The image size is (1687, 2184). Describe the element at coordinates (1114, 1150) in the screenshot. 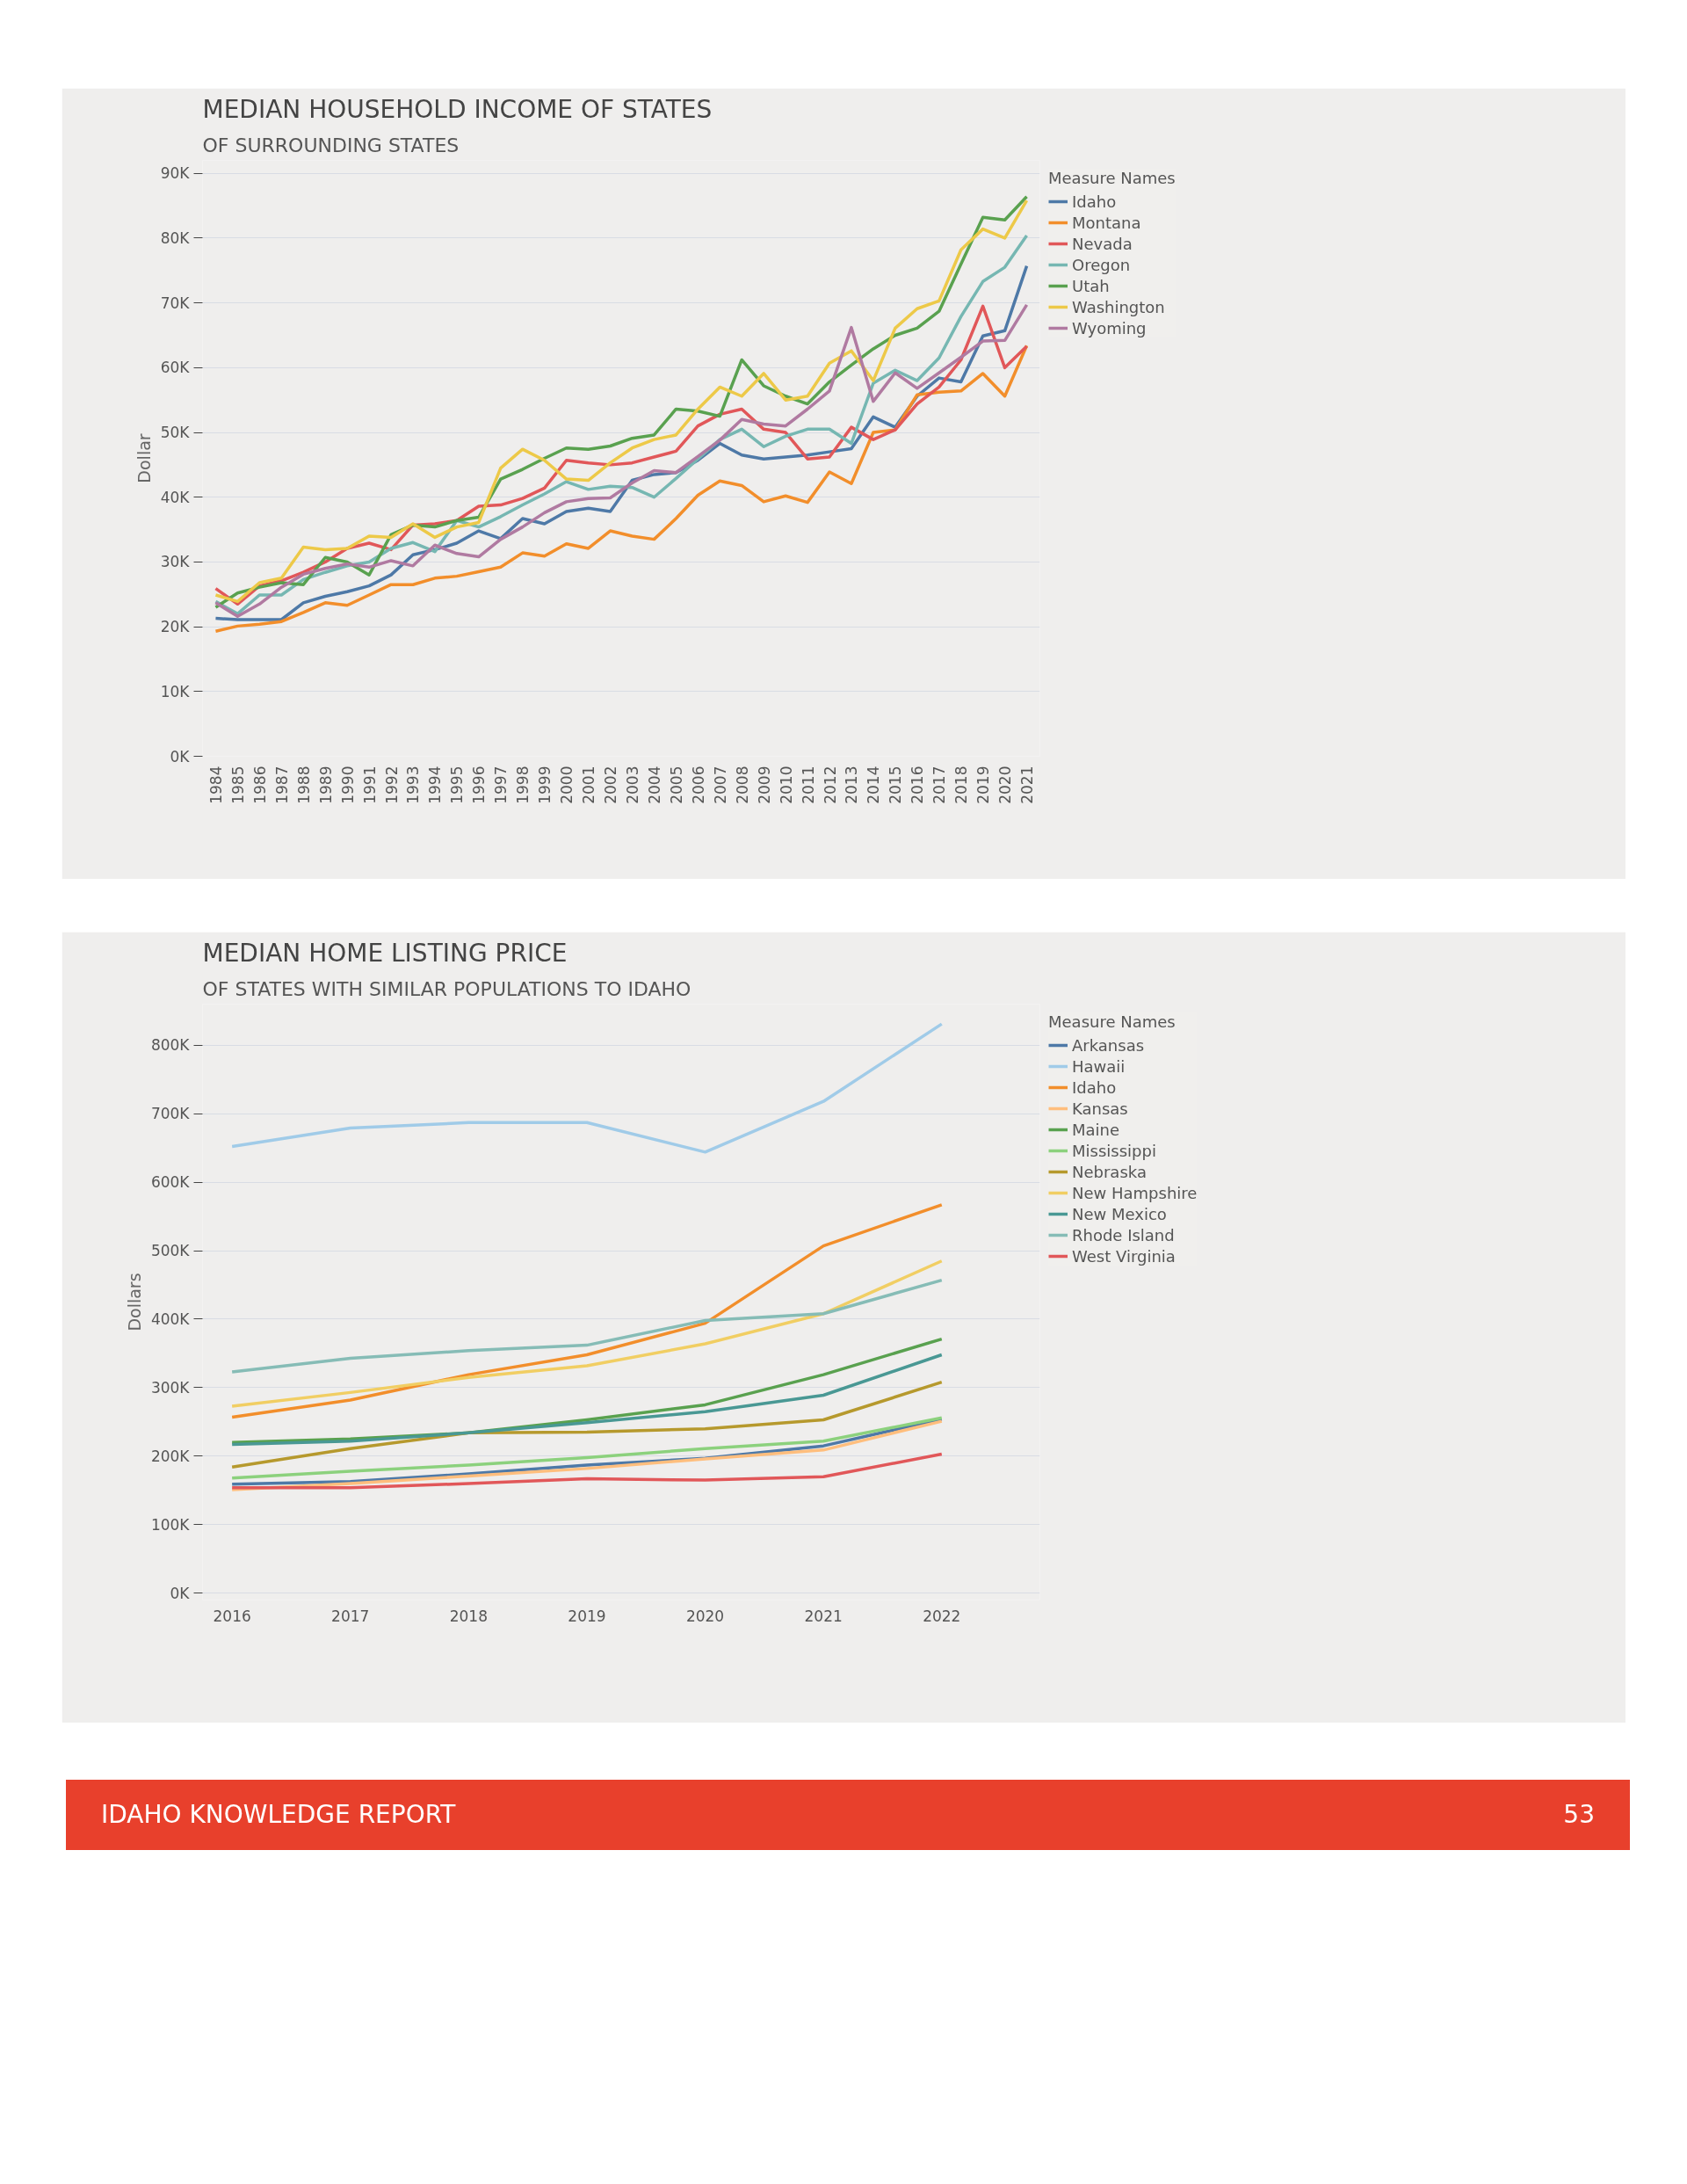

I see `legend-label: Mississippi` at that location.